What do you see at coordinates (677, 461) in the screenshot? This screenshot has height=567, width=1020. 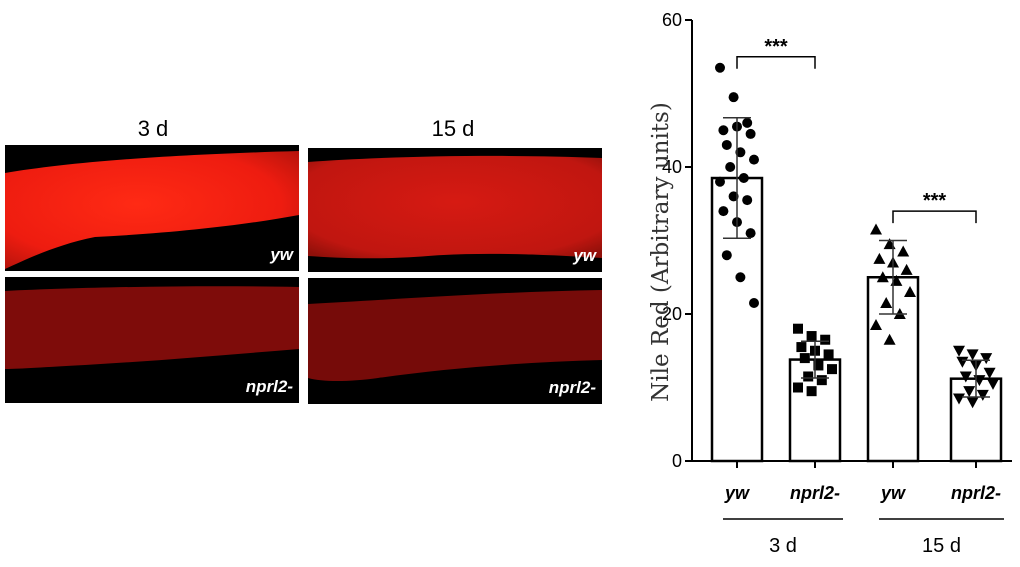 I see `y-tick-label: 0` at bounding box center [677, 461].